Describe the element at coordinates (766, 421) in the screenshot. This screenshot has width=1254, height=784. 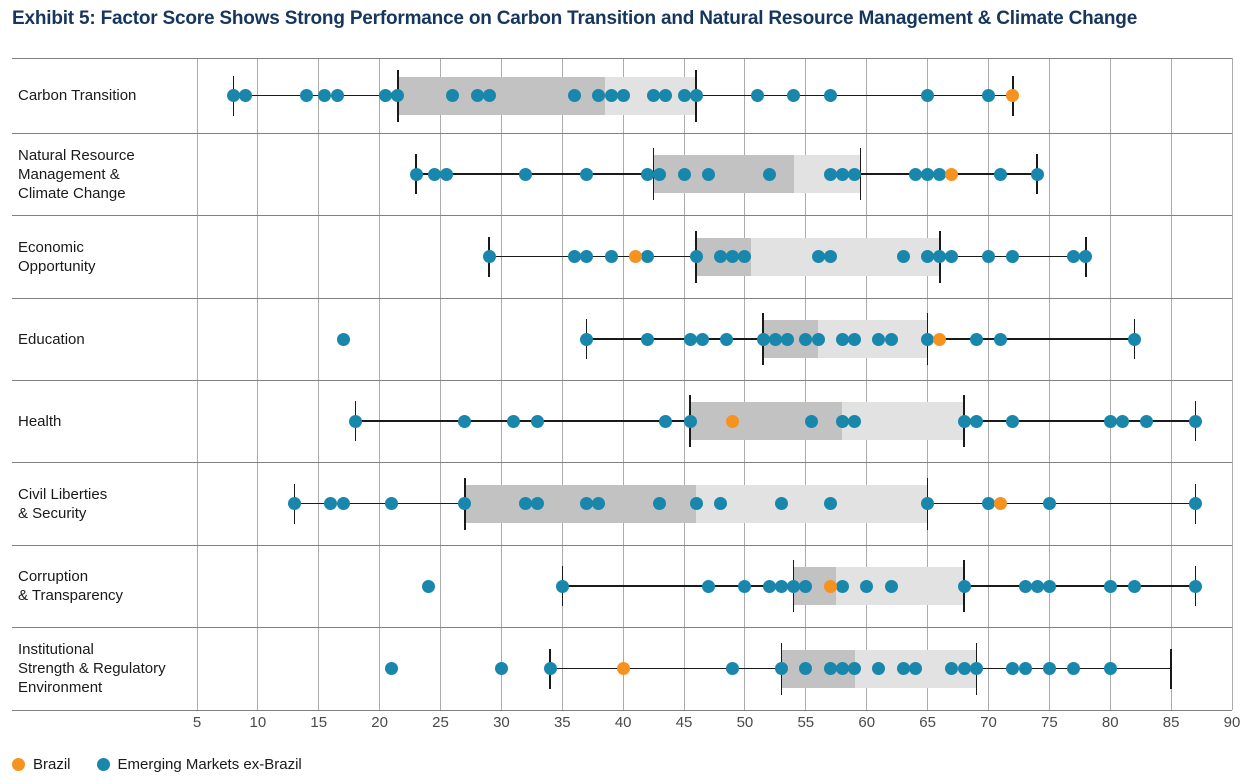
I see `iqr-box-lower` at that location.